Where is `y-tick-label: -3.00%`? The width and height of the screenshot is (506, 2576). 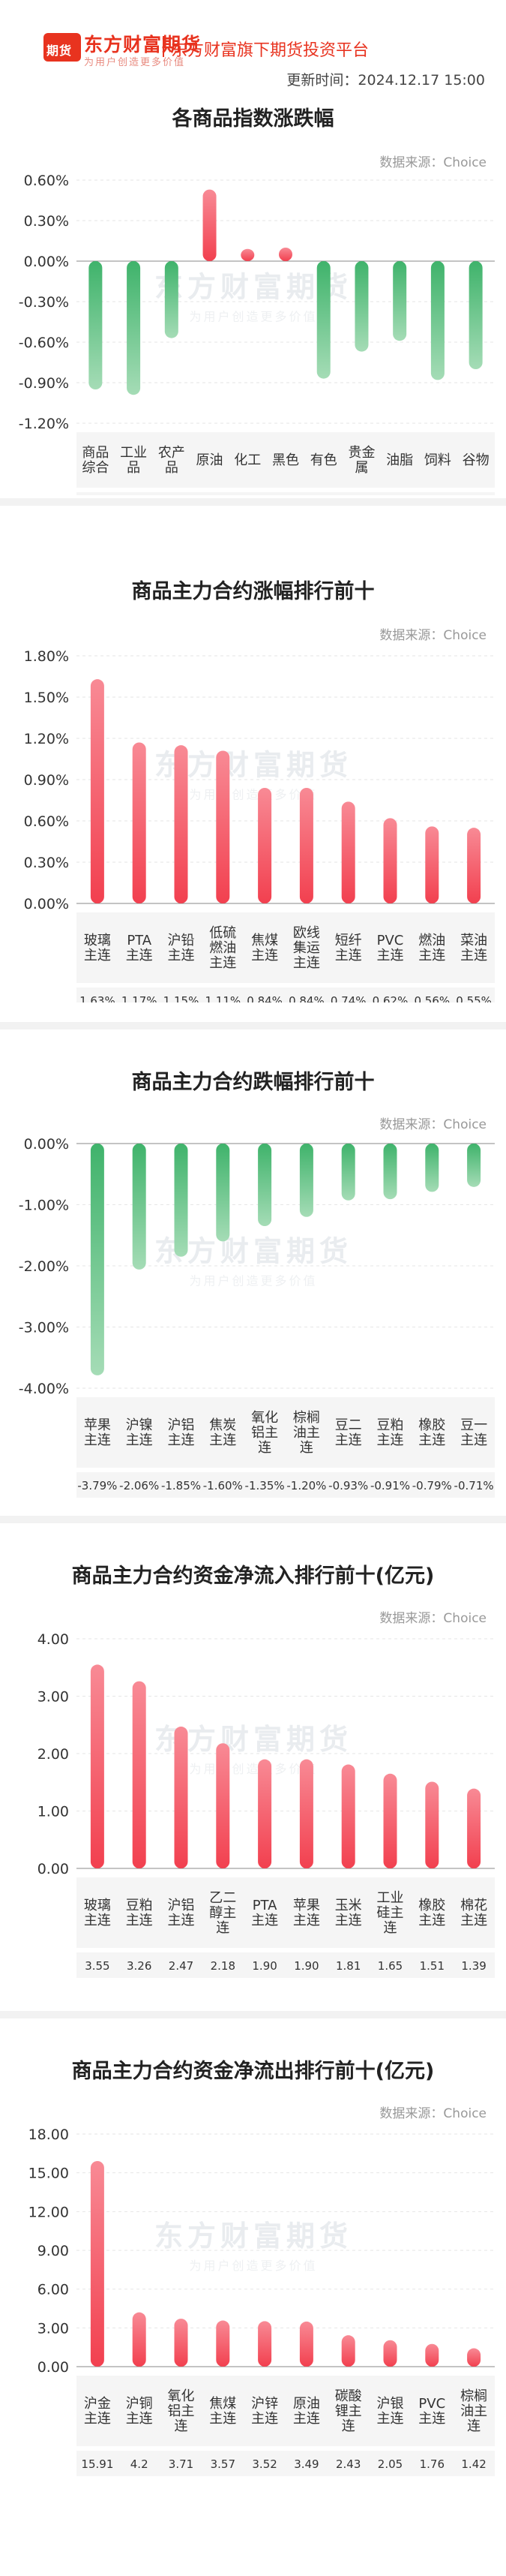 y-tick-label: -3.00% is located at coordinates (44, 1328).